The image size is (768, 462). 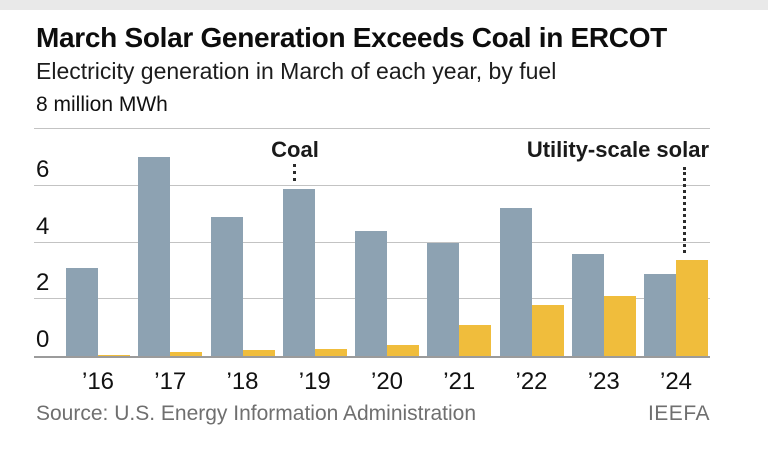 What do you see at coordinates (102, 104) in the screenshot?
I see `y-axis-unit-label: 8 million MWh` at bounding box center [102, 104].